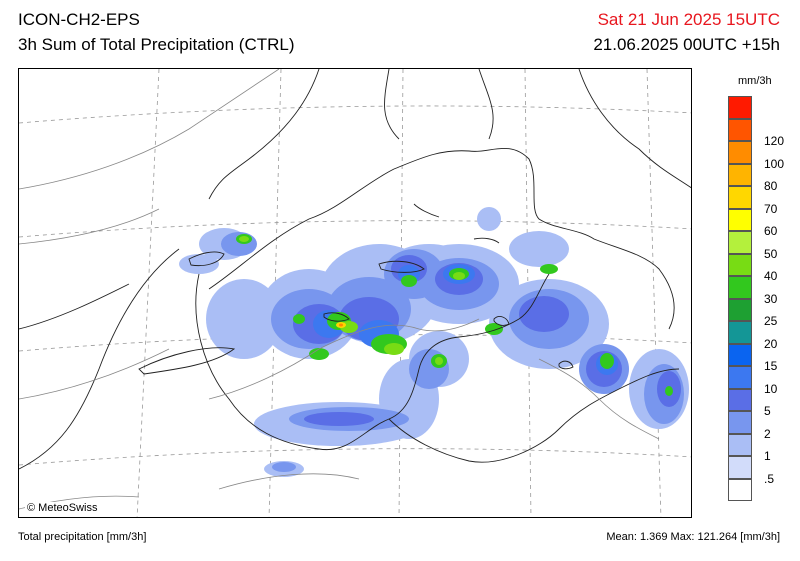 The width and height of the screenshot is (800, 561). What do you see at coordinates (693, 537) in the screenshot?
I see `footer-stats: Mean: 1.369 Max: 121.264 [mm/3h]` at bounding box center [693, 537].